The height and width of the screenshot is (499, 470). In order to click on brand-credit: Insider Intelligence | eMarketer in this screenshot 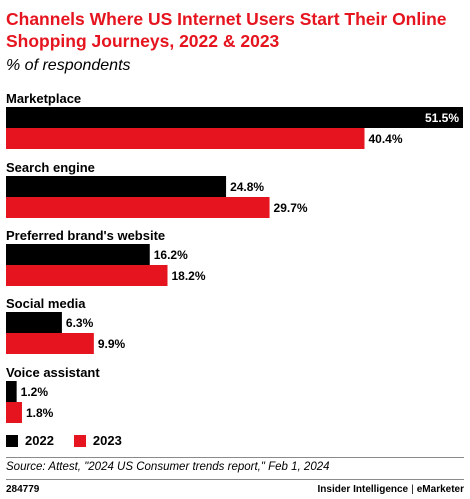, I will do `click(391, 489)`.